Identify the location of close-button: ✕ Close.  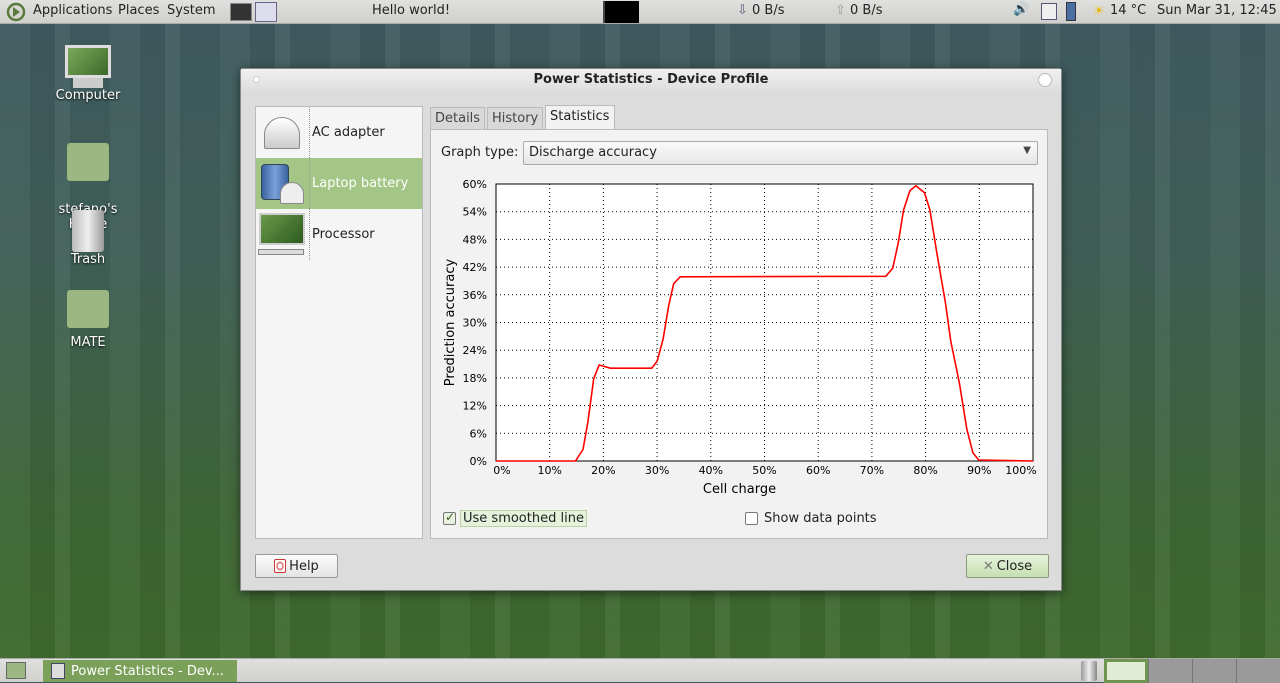
(1007, 566).